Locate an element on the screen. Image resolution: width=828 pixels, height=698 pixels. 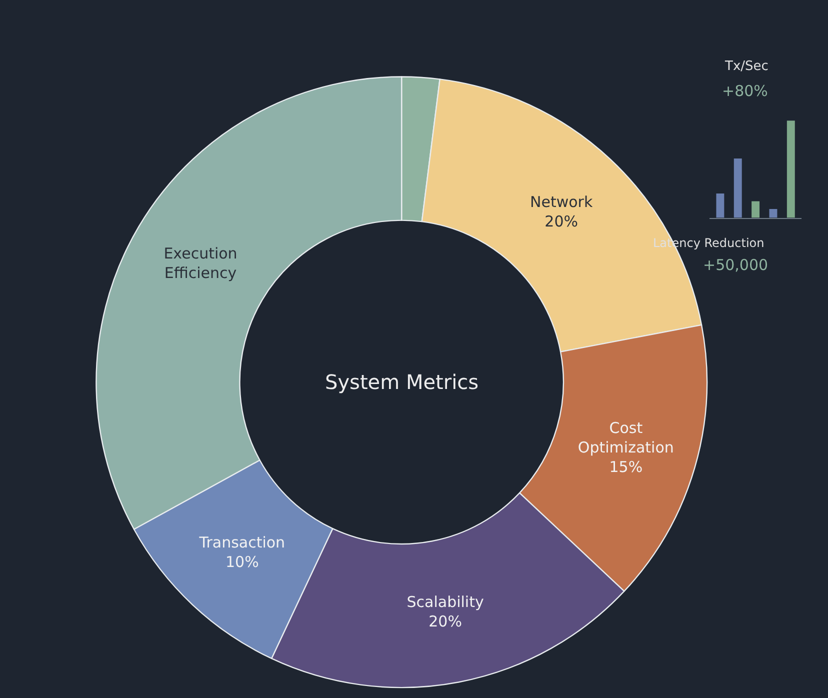
slice-label: Network is located at coordinates (561, 202).